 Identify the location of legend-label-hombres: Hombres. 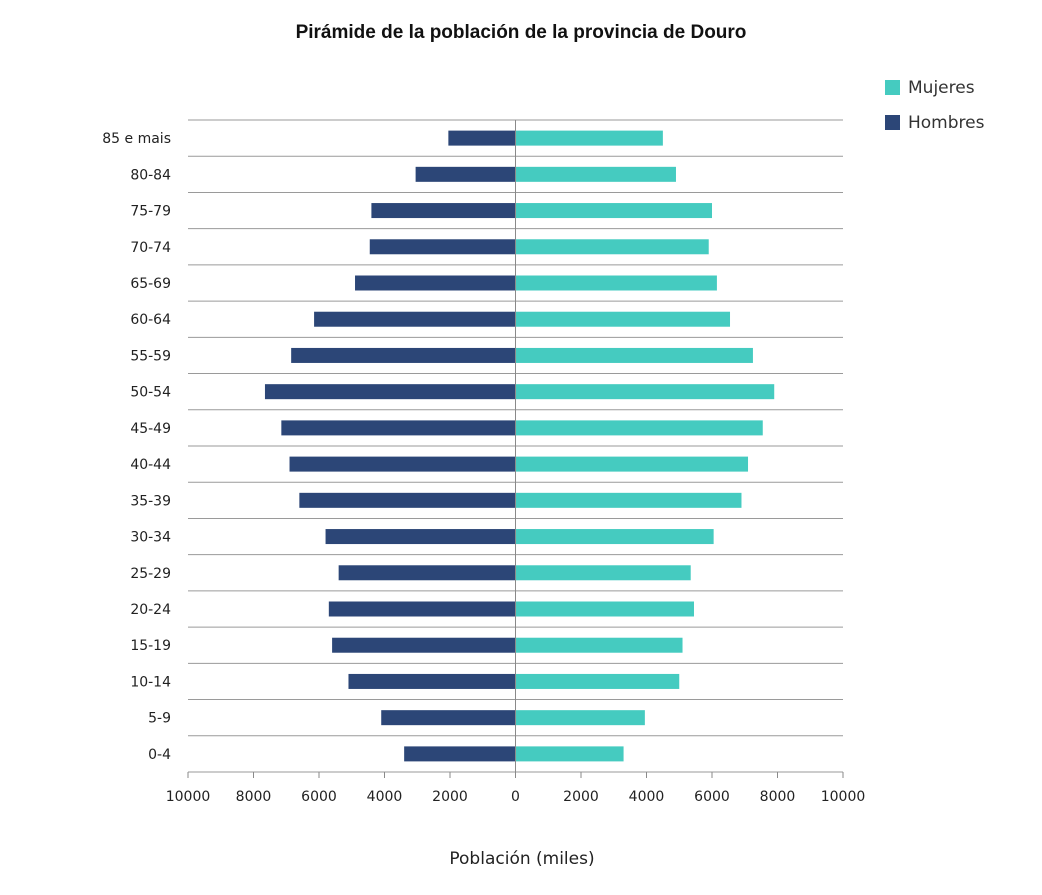
(946, 123).